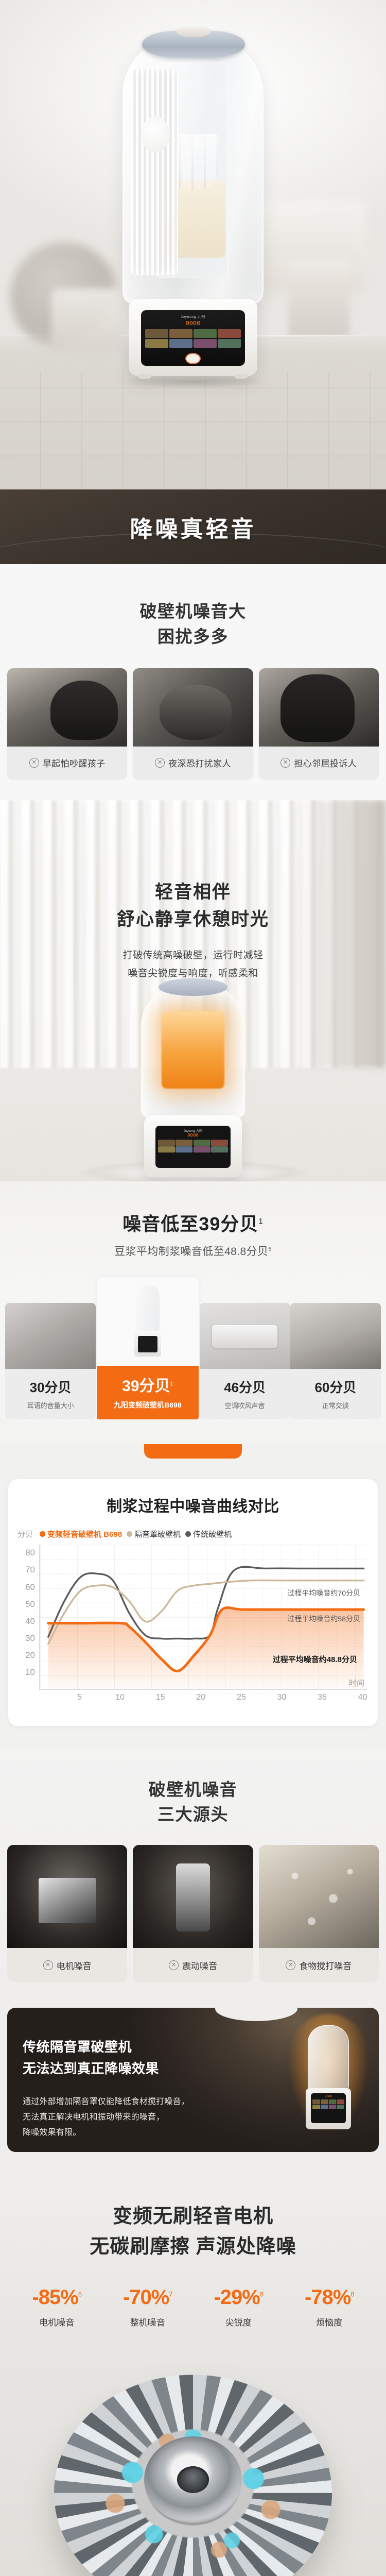 Image resolution: width=386 pixels, height=2576 pixels. Describe the element at coordinates (193, 973) in the screenshot. I see `quiet-desc-line2: 噪音尖锐度与响度，听感柔和` at that location.